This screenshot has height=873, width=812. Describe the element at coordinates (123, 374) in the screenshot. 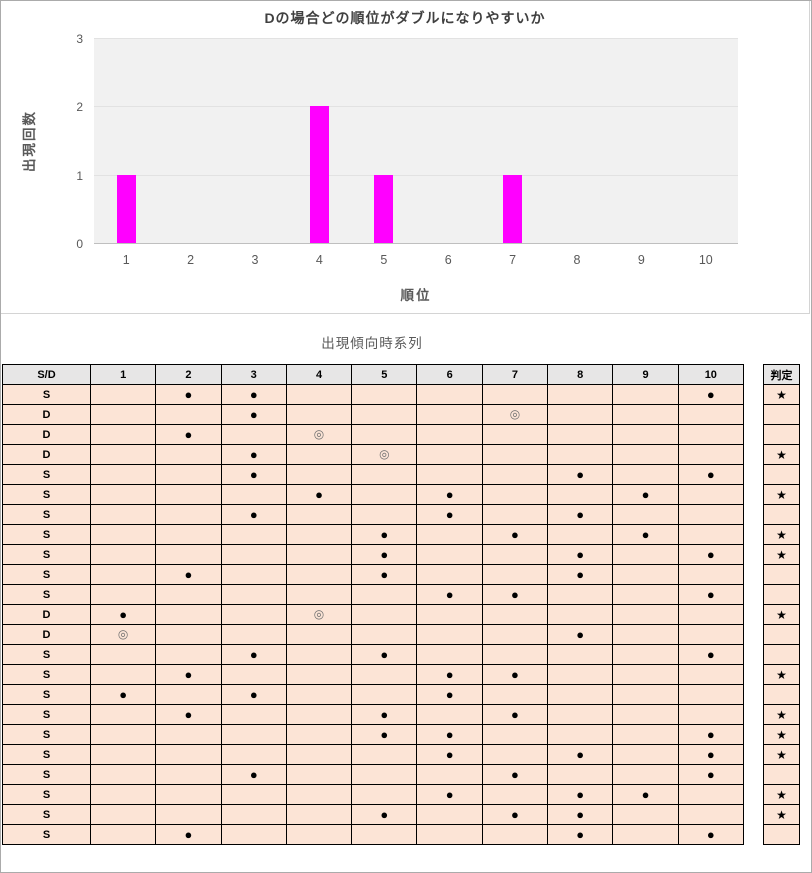

I see `header-cell: 1` at that location.